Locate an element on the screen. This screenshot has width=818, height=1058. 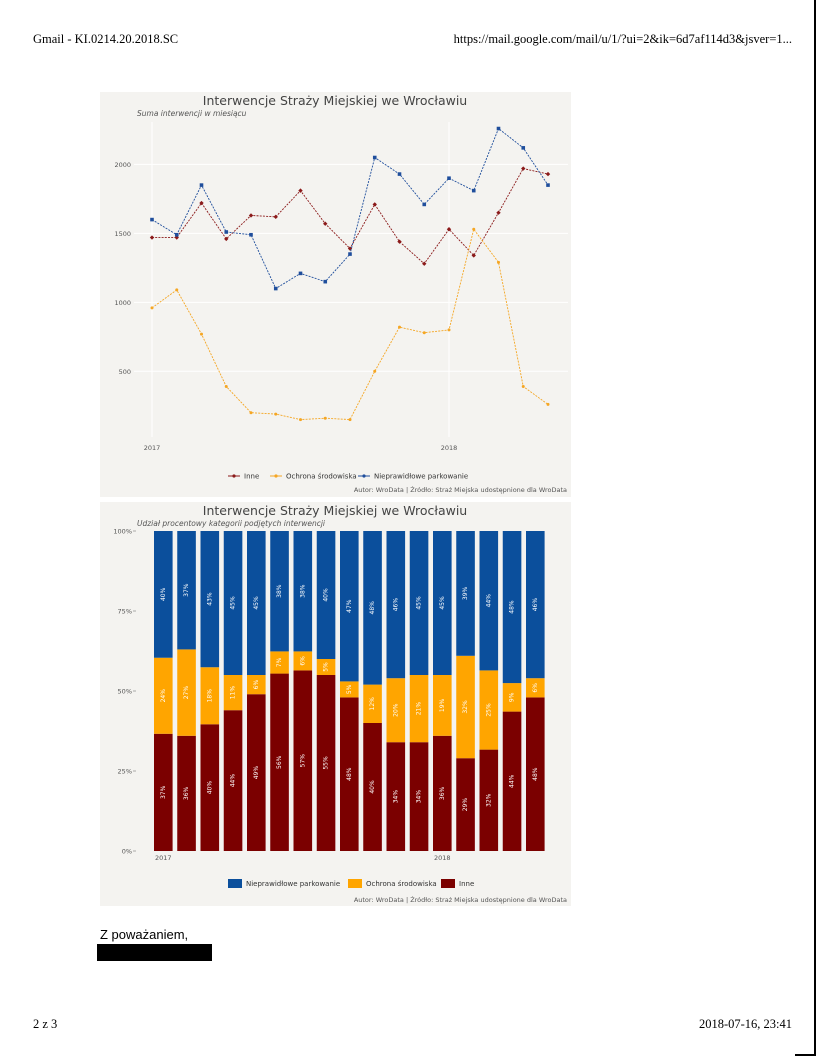
print-footer-page: 2 z 3 is located at coordinates (45, 1024).